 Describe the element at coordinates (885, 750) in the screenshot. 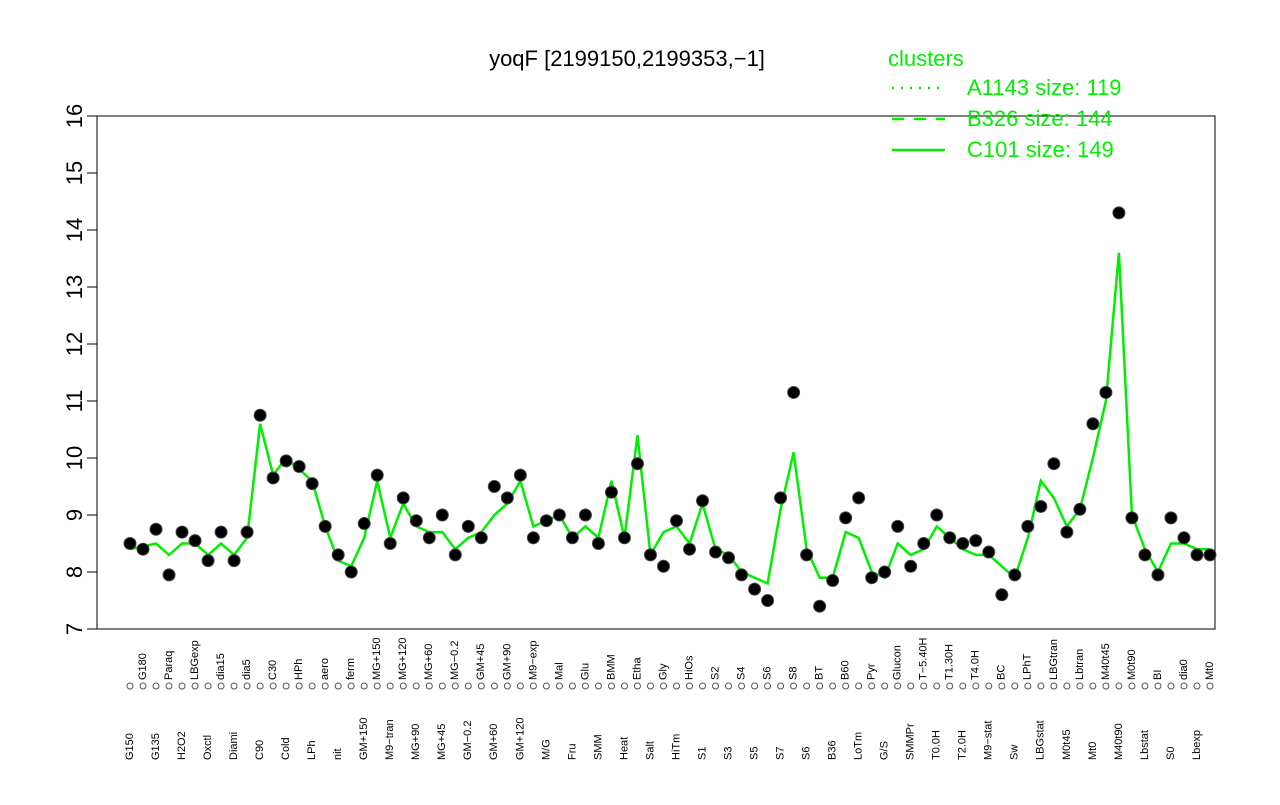

I see `x-tick-label: G/S` at that location.